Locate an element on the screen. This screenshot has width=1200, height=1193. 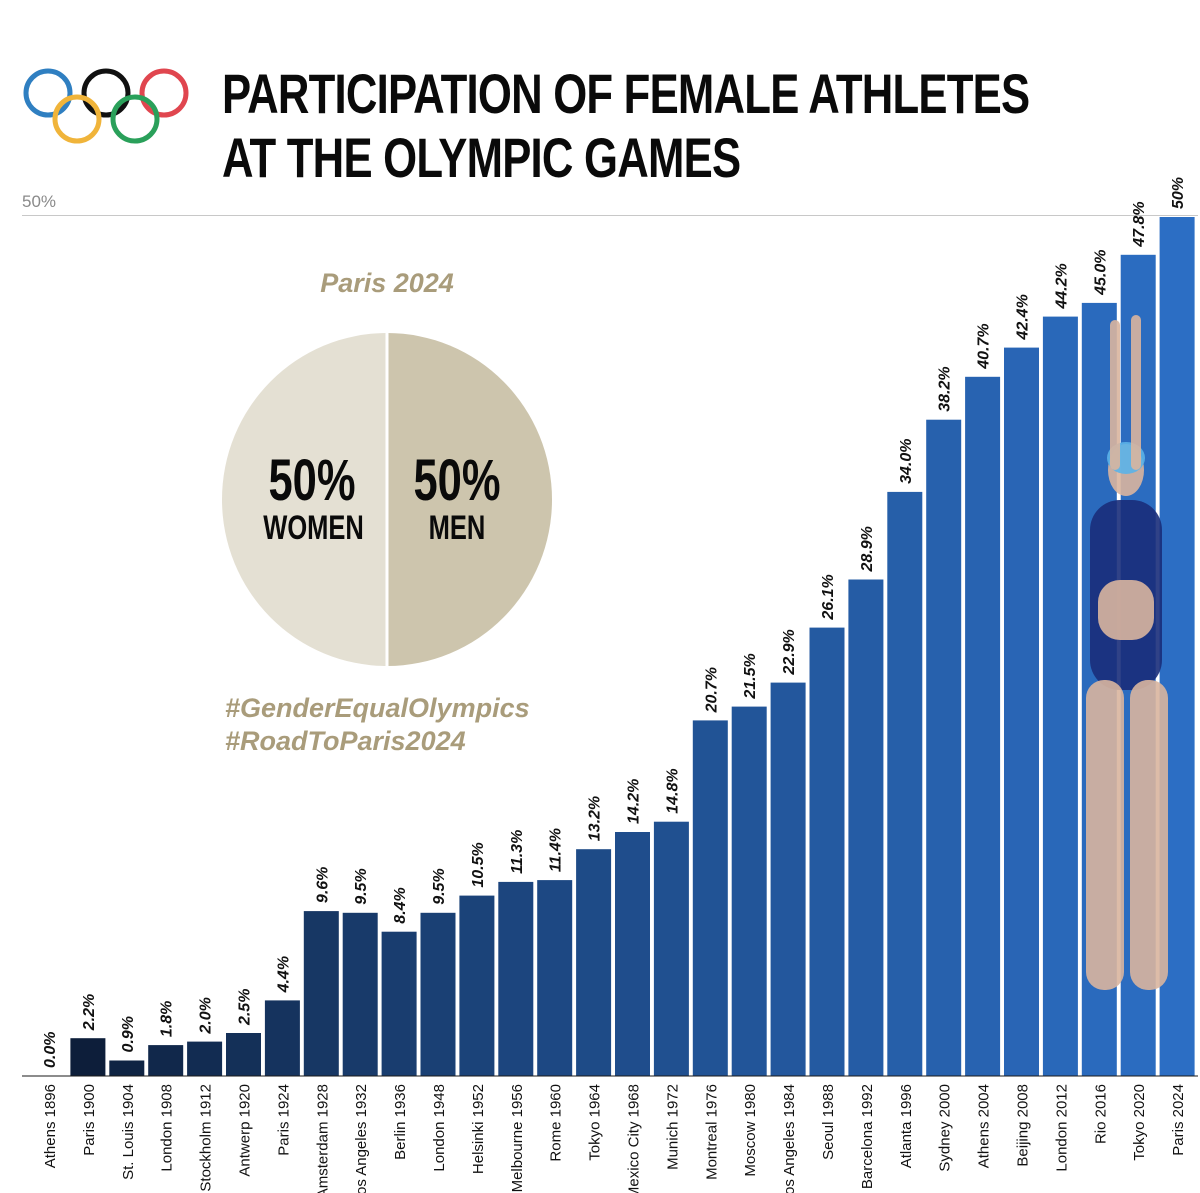
page-title-line-2: AT THE OLYMPIC GAMES is located at coordinates (481, 157).